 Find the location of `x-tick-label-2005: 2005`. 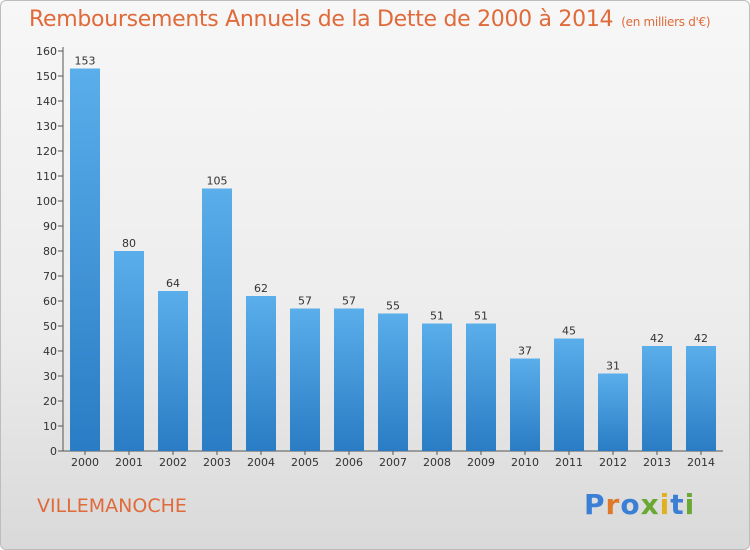

x-tick-label-2005: 2005 is located at coordinates (305, 462).